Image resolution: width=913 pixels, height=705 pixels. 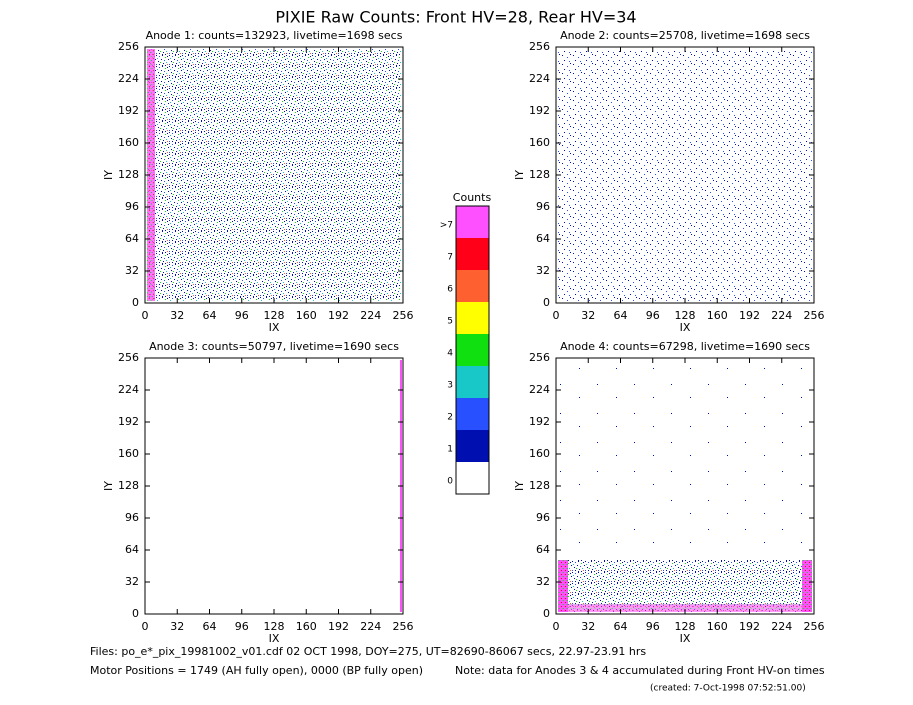 I want to click on colorbar-frame, so click(x=472, y=350).